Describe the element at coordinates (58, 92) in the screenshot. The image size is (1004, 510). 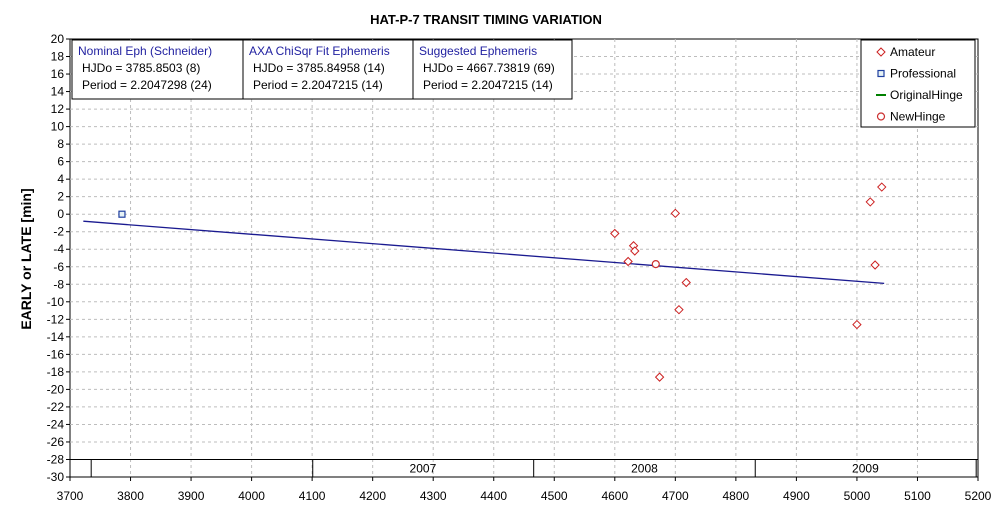
I see `y-tick-label: 14` at that location.